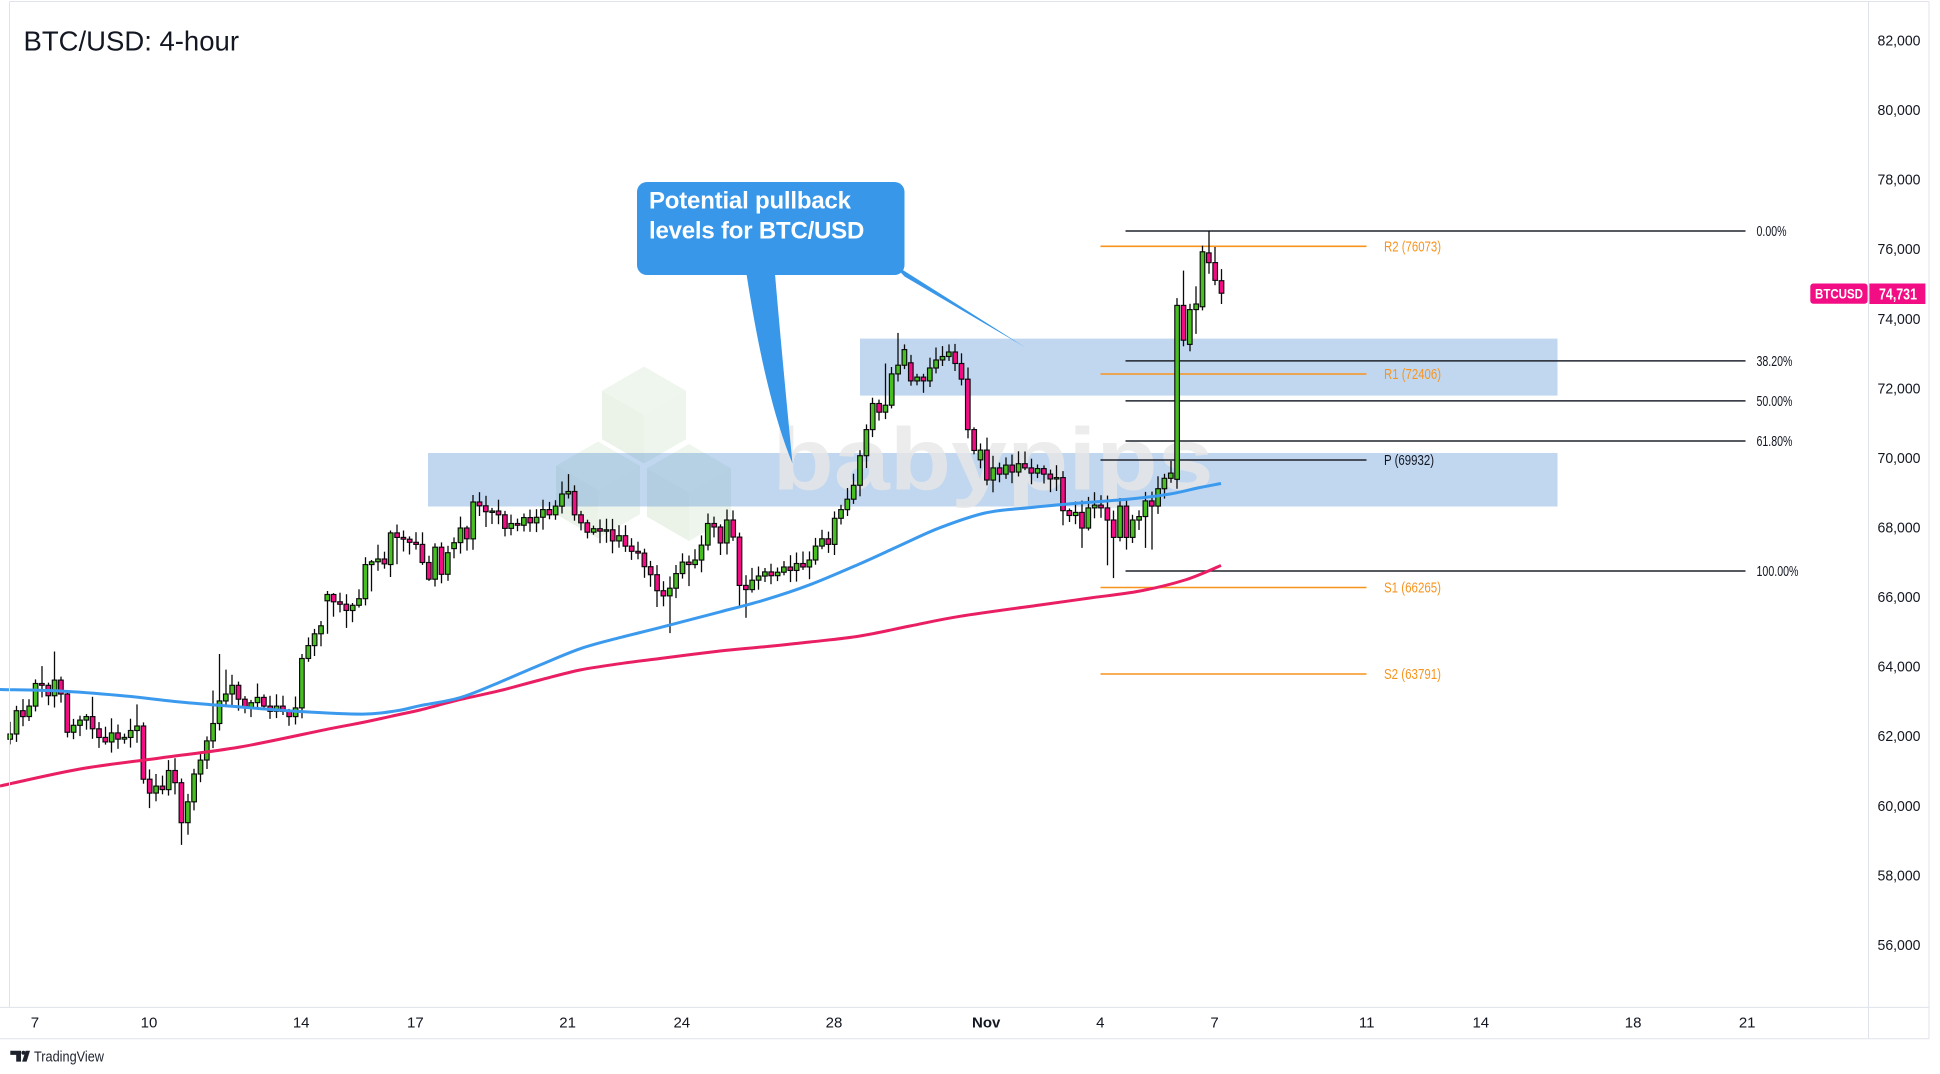  What do you see at coordinates (1899, 667) in the screenshot?
I see `svg-text: 64,000` at bounding box center [1899, 667].